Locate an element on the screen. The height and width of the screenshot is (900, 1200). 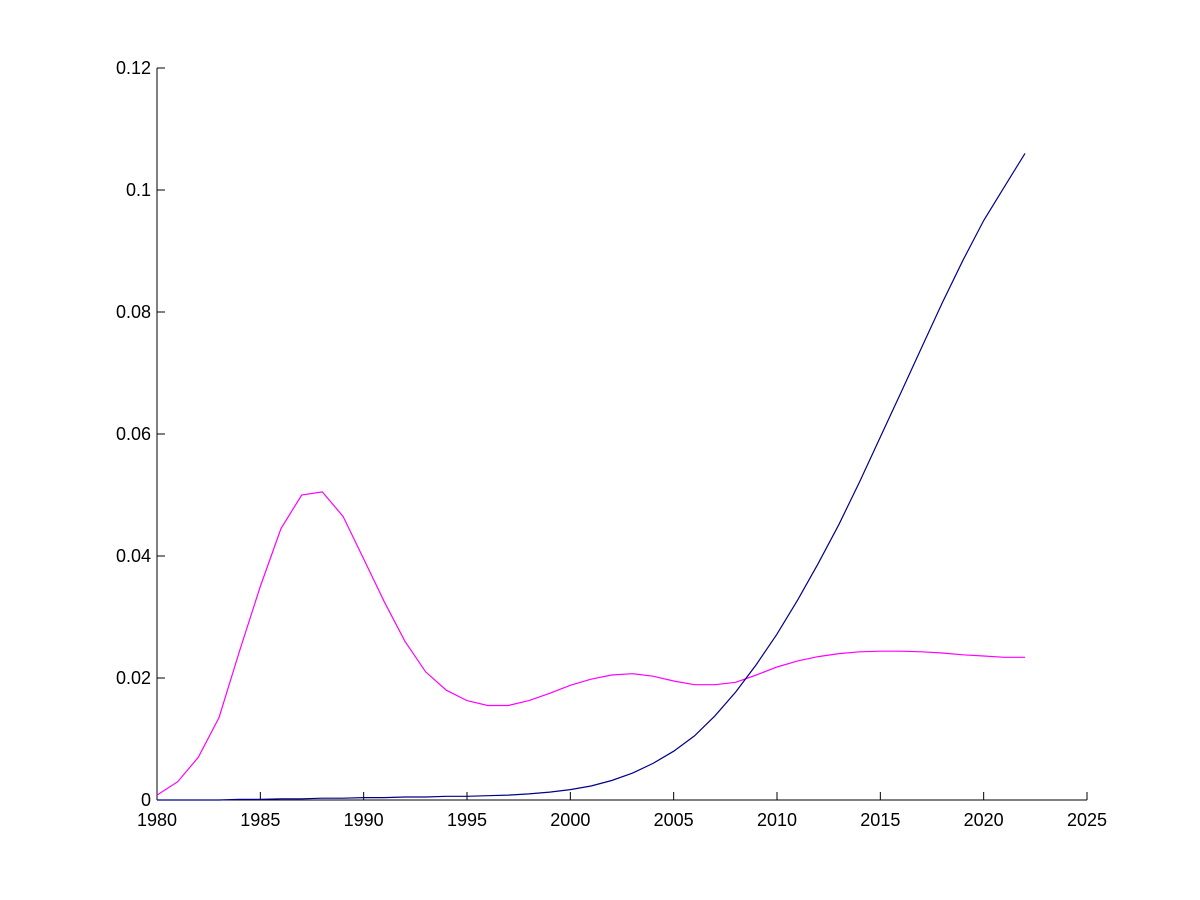
y-tick-label: 0 is located at coordinates (146, 800).